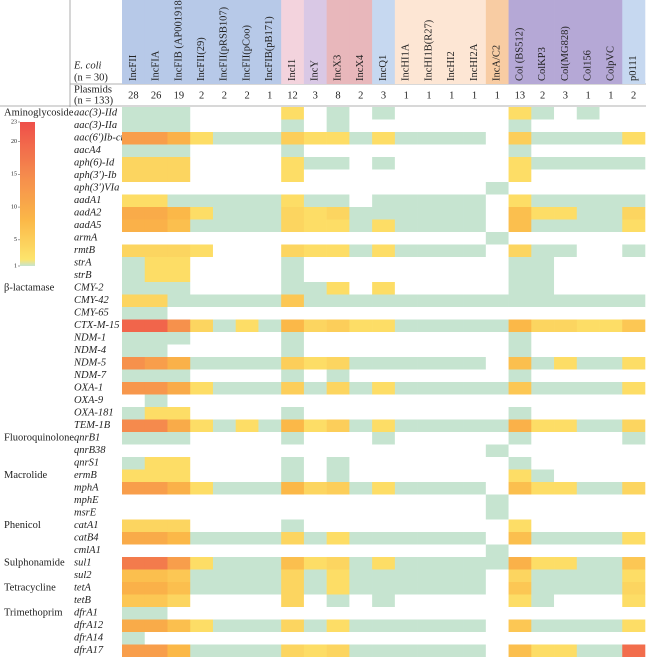 This screenshot has height=657, width=646. What do you see at coordinates (91, 77) in the screenshot?
I see `ecoli-n: (n = 30)` at bounding box center [91, 77].